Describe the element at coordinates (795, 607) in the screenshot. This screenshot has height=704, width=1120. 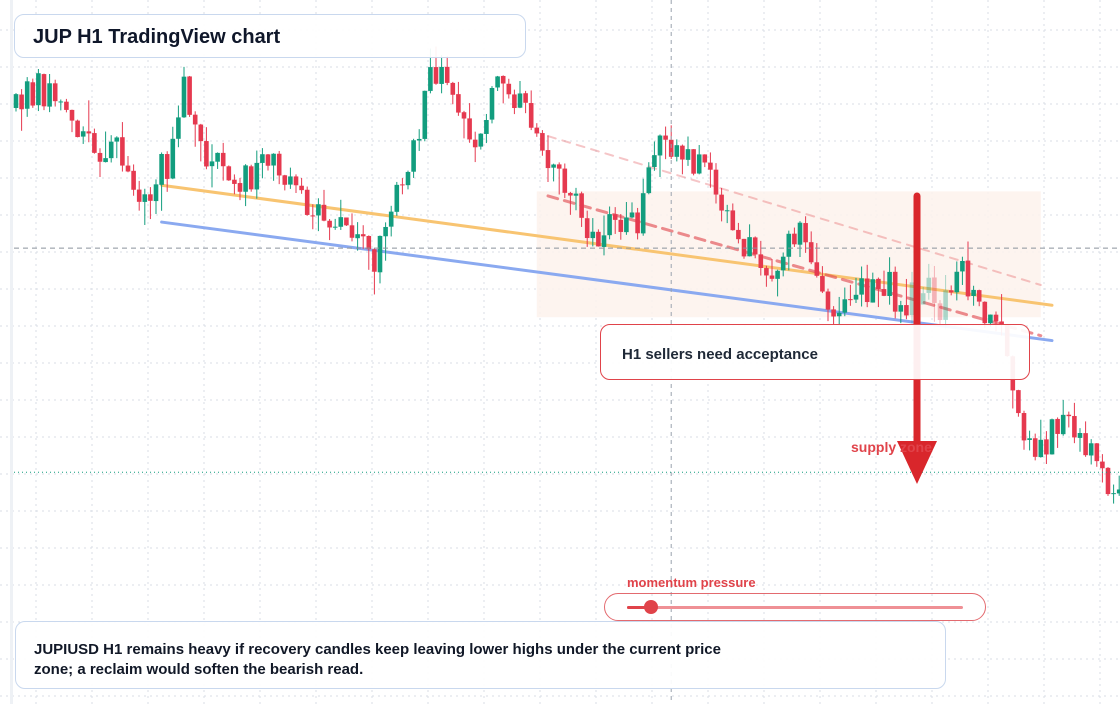
I see `momentum-pressure-slider` at that location.